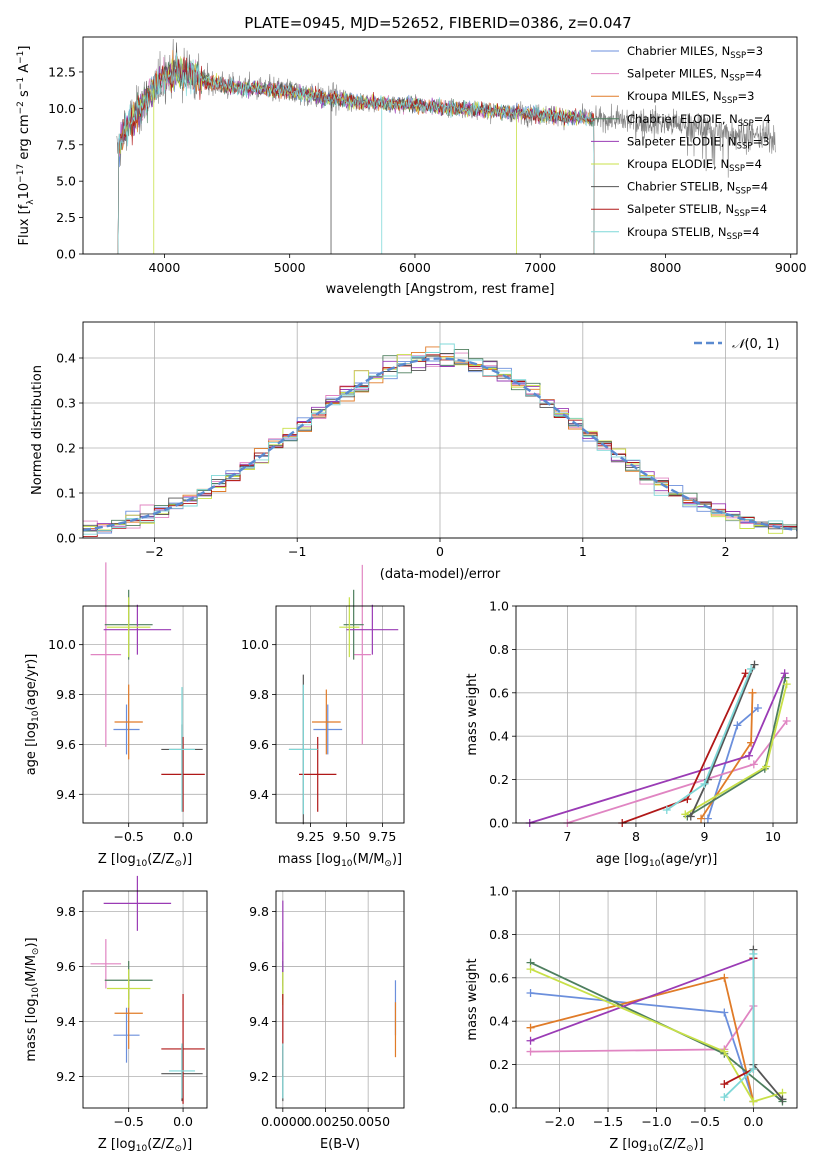 Image resolution: width=819 pixels, height=1170 pixels. I want to click on y-label-part: −1, so click(21, 57).